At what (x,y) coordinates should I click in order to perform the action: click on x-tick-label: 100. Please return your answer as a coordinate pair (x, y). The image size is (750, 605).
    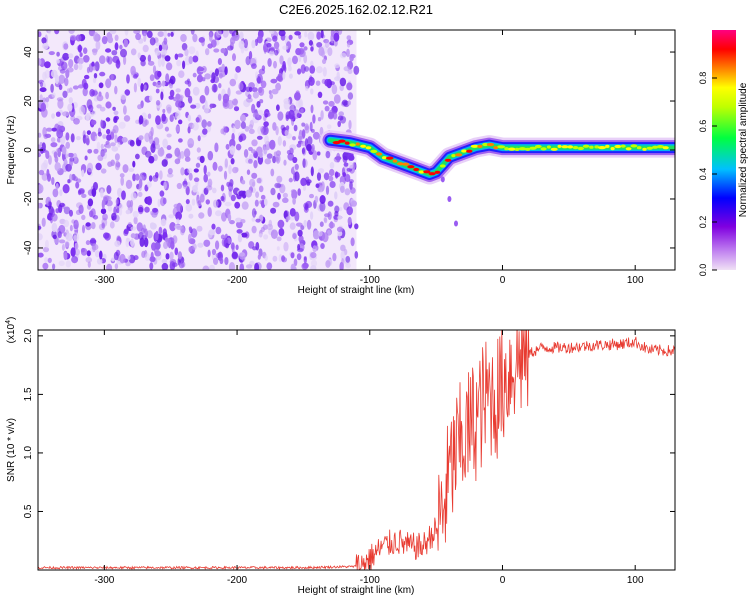
    Looking at the image, I should click on (635, 580).